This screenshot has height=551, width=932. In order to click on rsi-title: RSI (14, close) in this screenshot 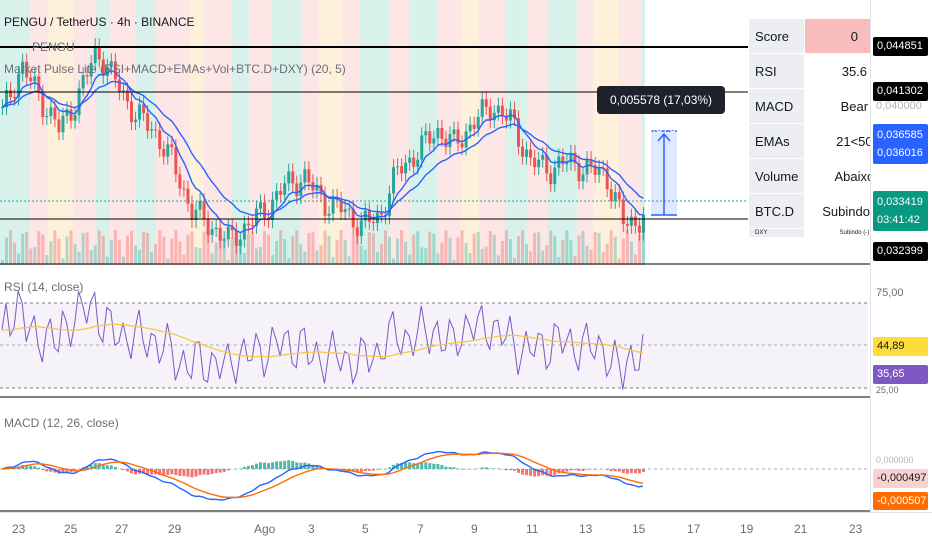, I will do `click(43, 287)`.